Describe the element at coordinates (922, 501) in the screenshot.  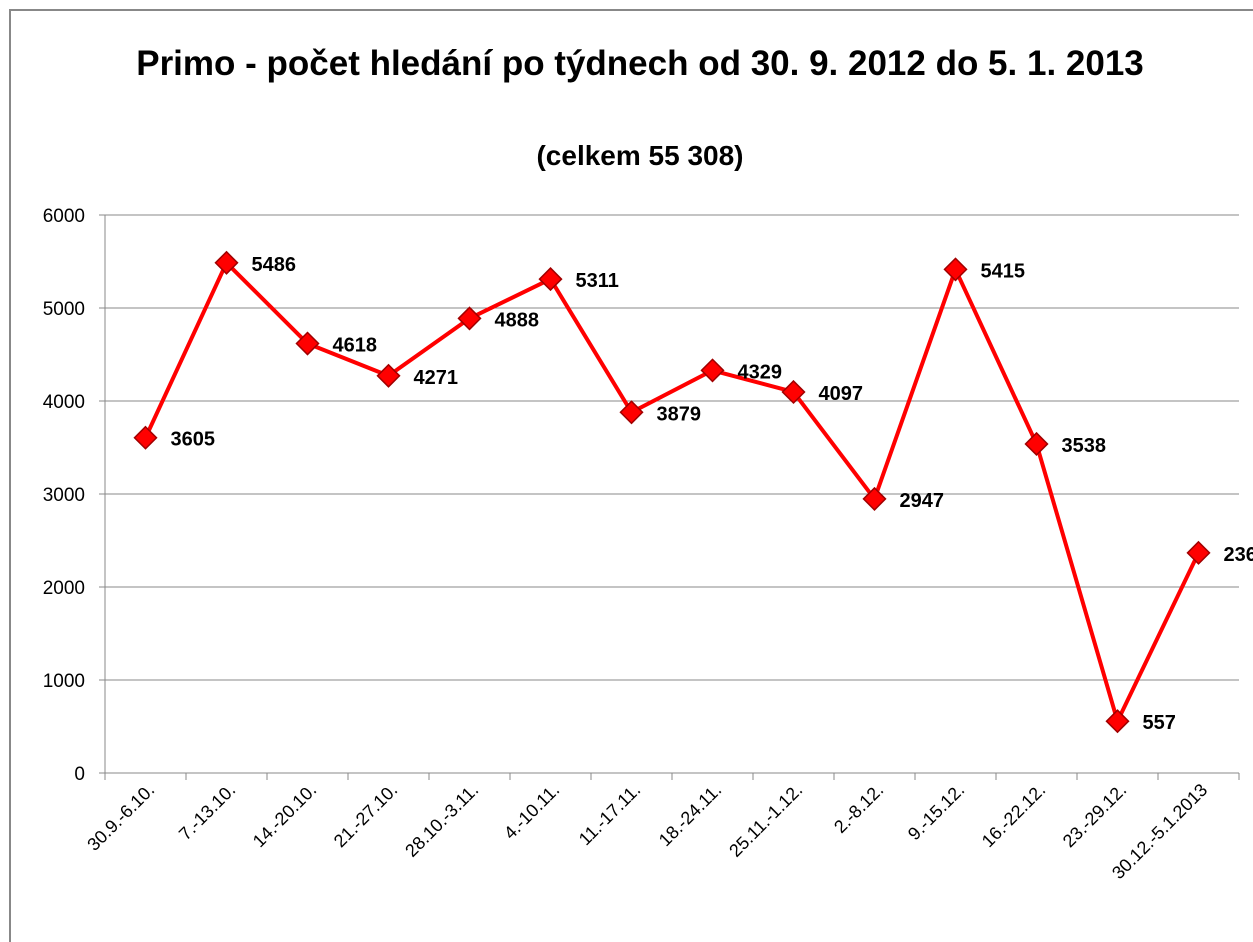
I see `data-label: 2947` at that location.